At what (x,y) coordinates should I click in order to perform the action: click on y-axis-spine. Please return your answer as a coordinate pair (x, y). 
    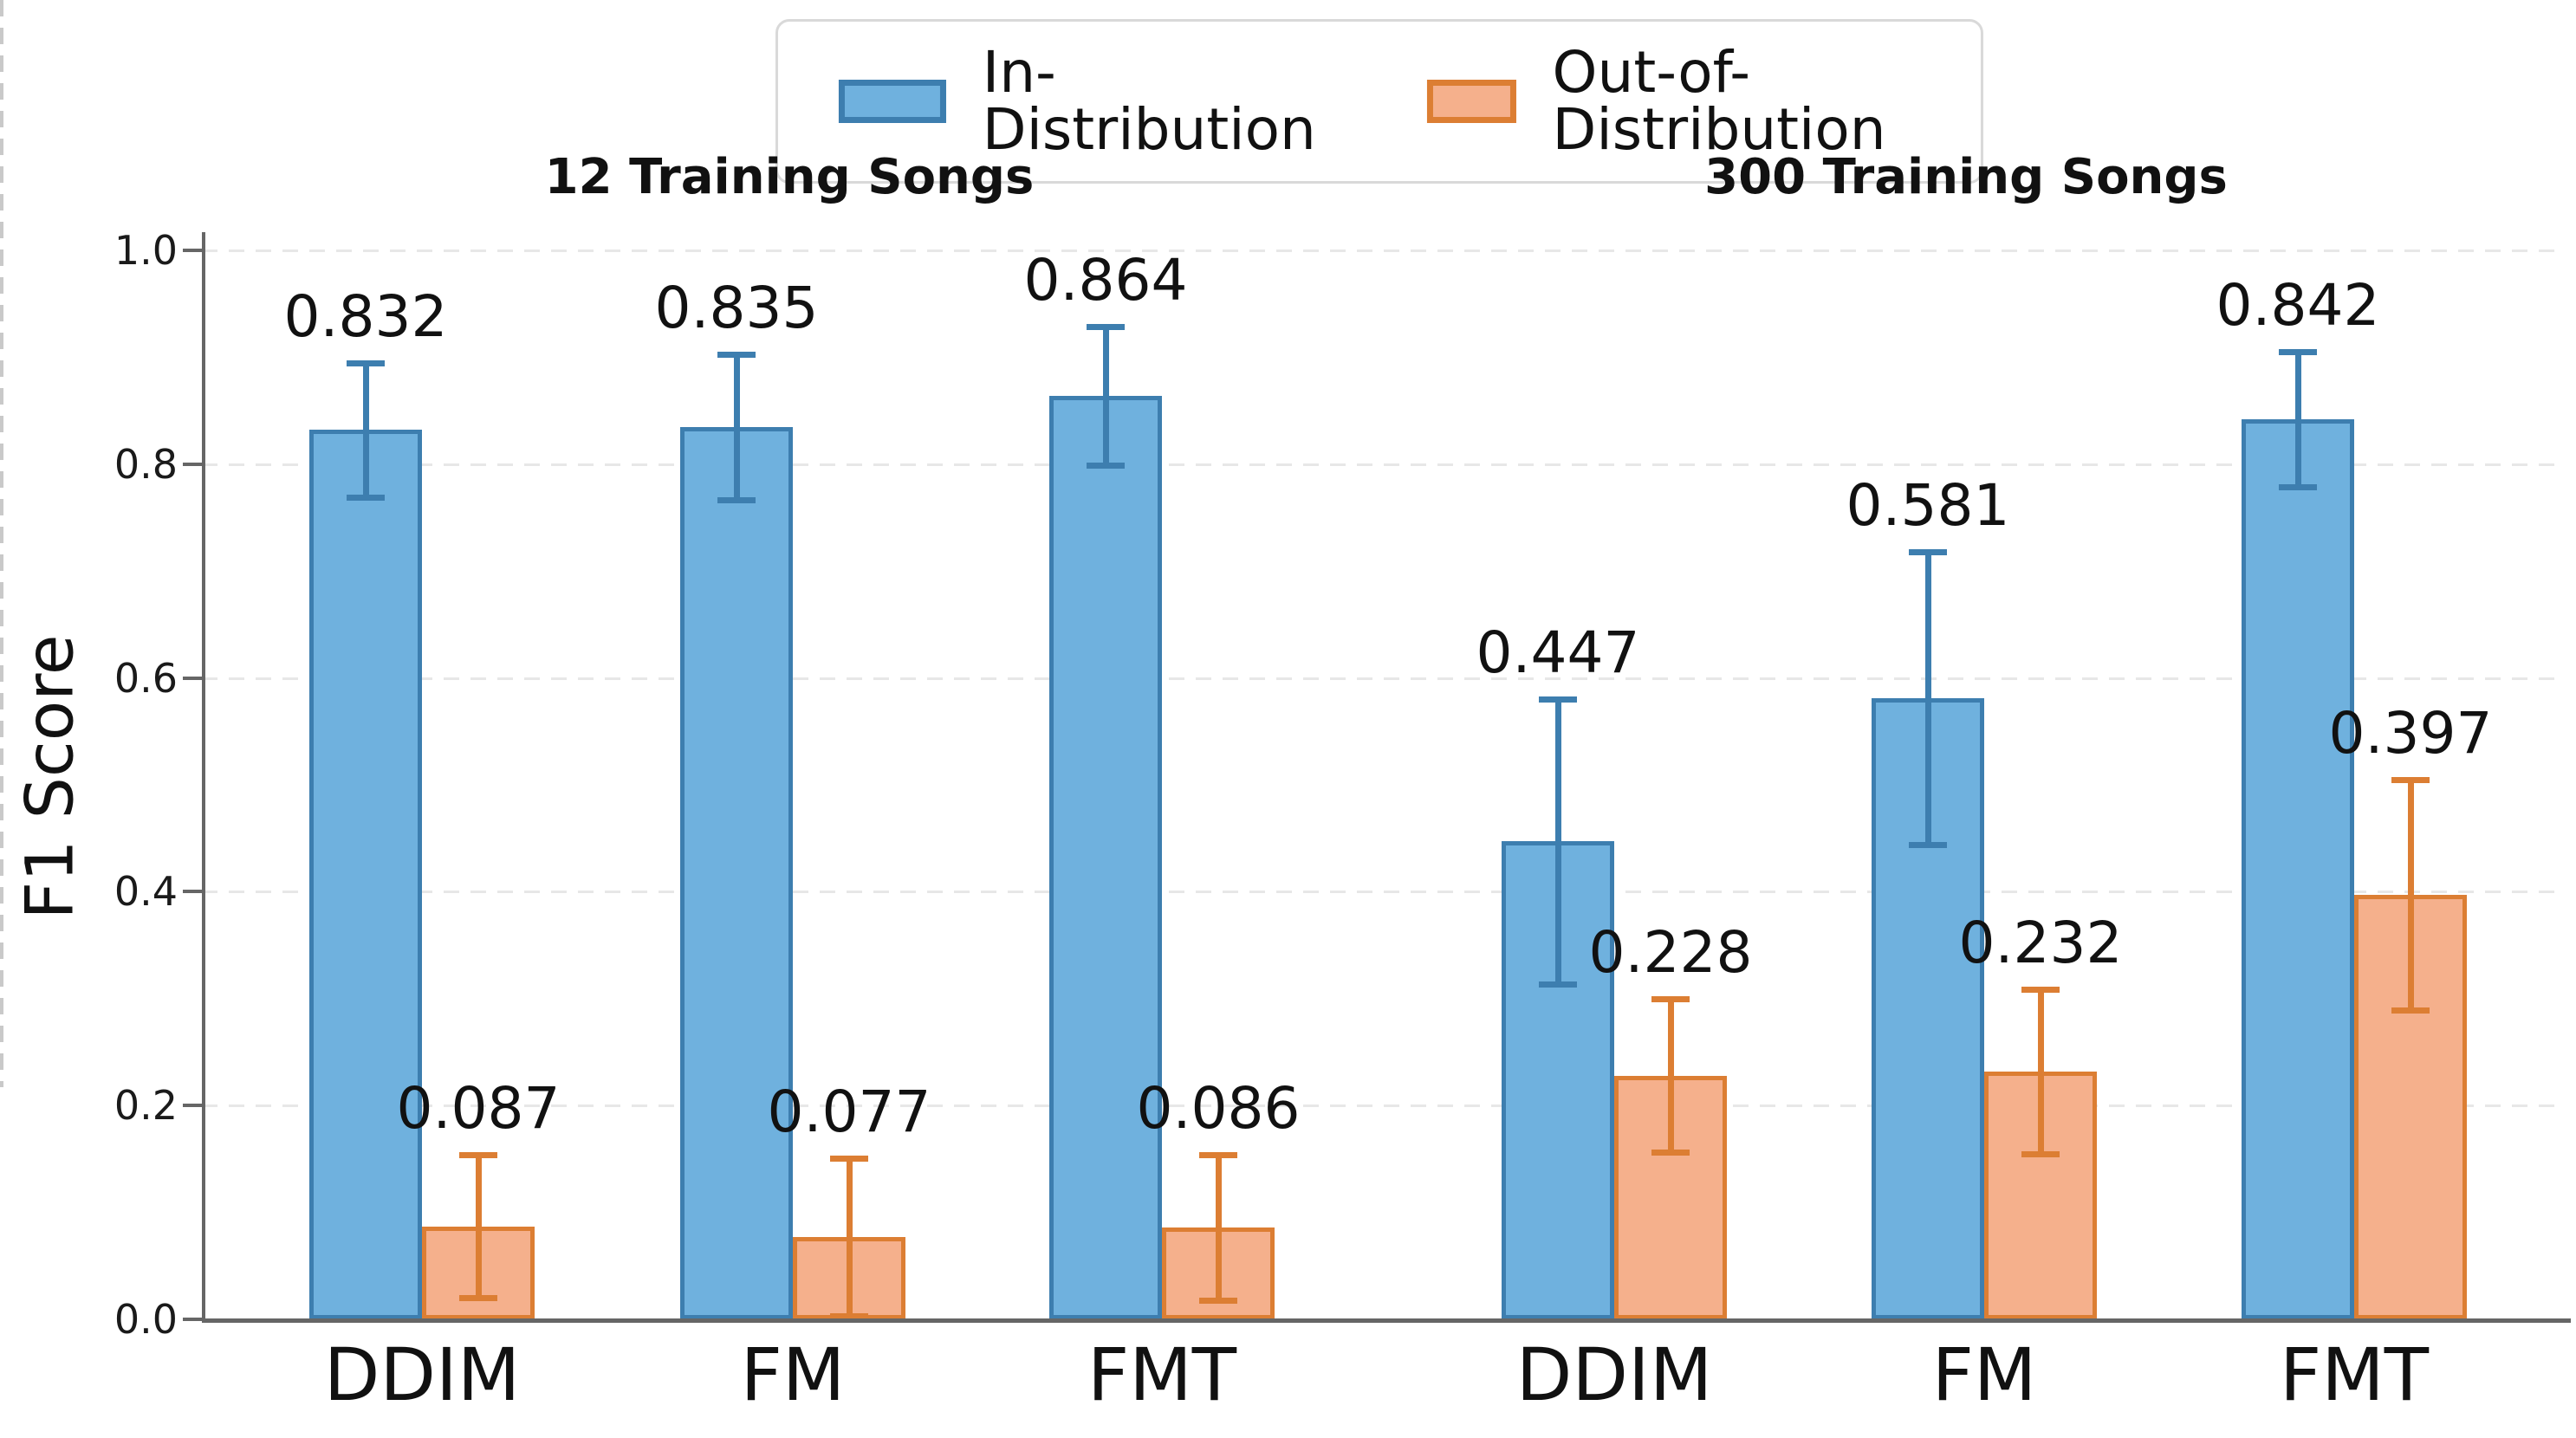
    Looking at the image, I should click on (204, 777).